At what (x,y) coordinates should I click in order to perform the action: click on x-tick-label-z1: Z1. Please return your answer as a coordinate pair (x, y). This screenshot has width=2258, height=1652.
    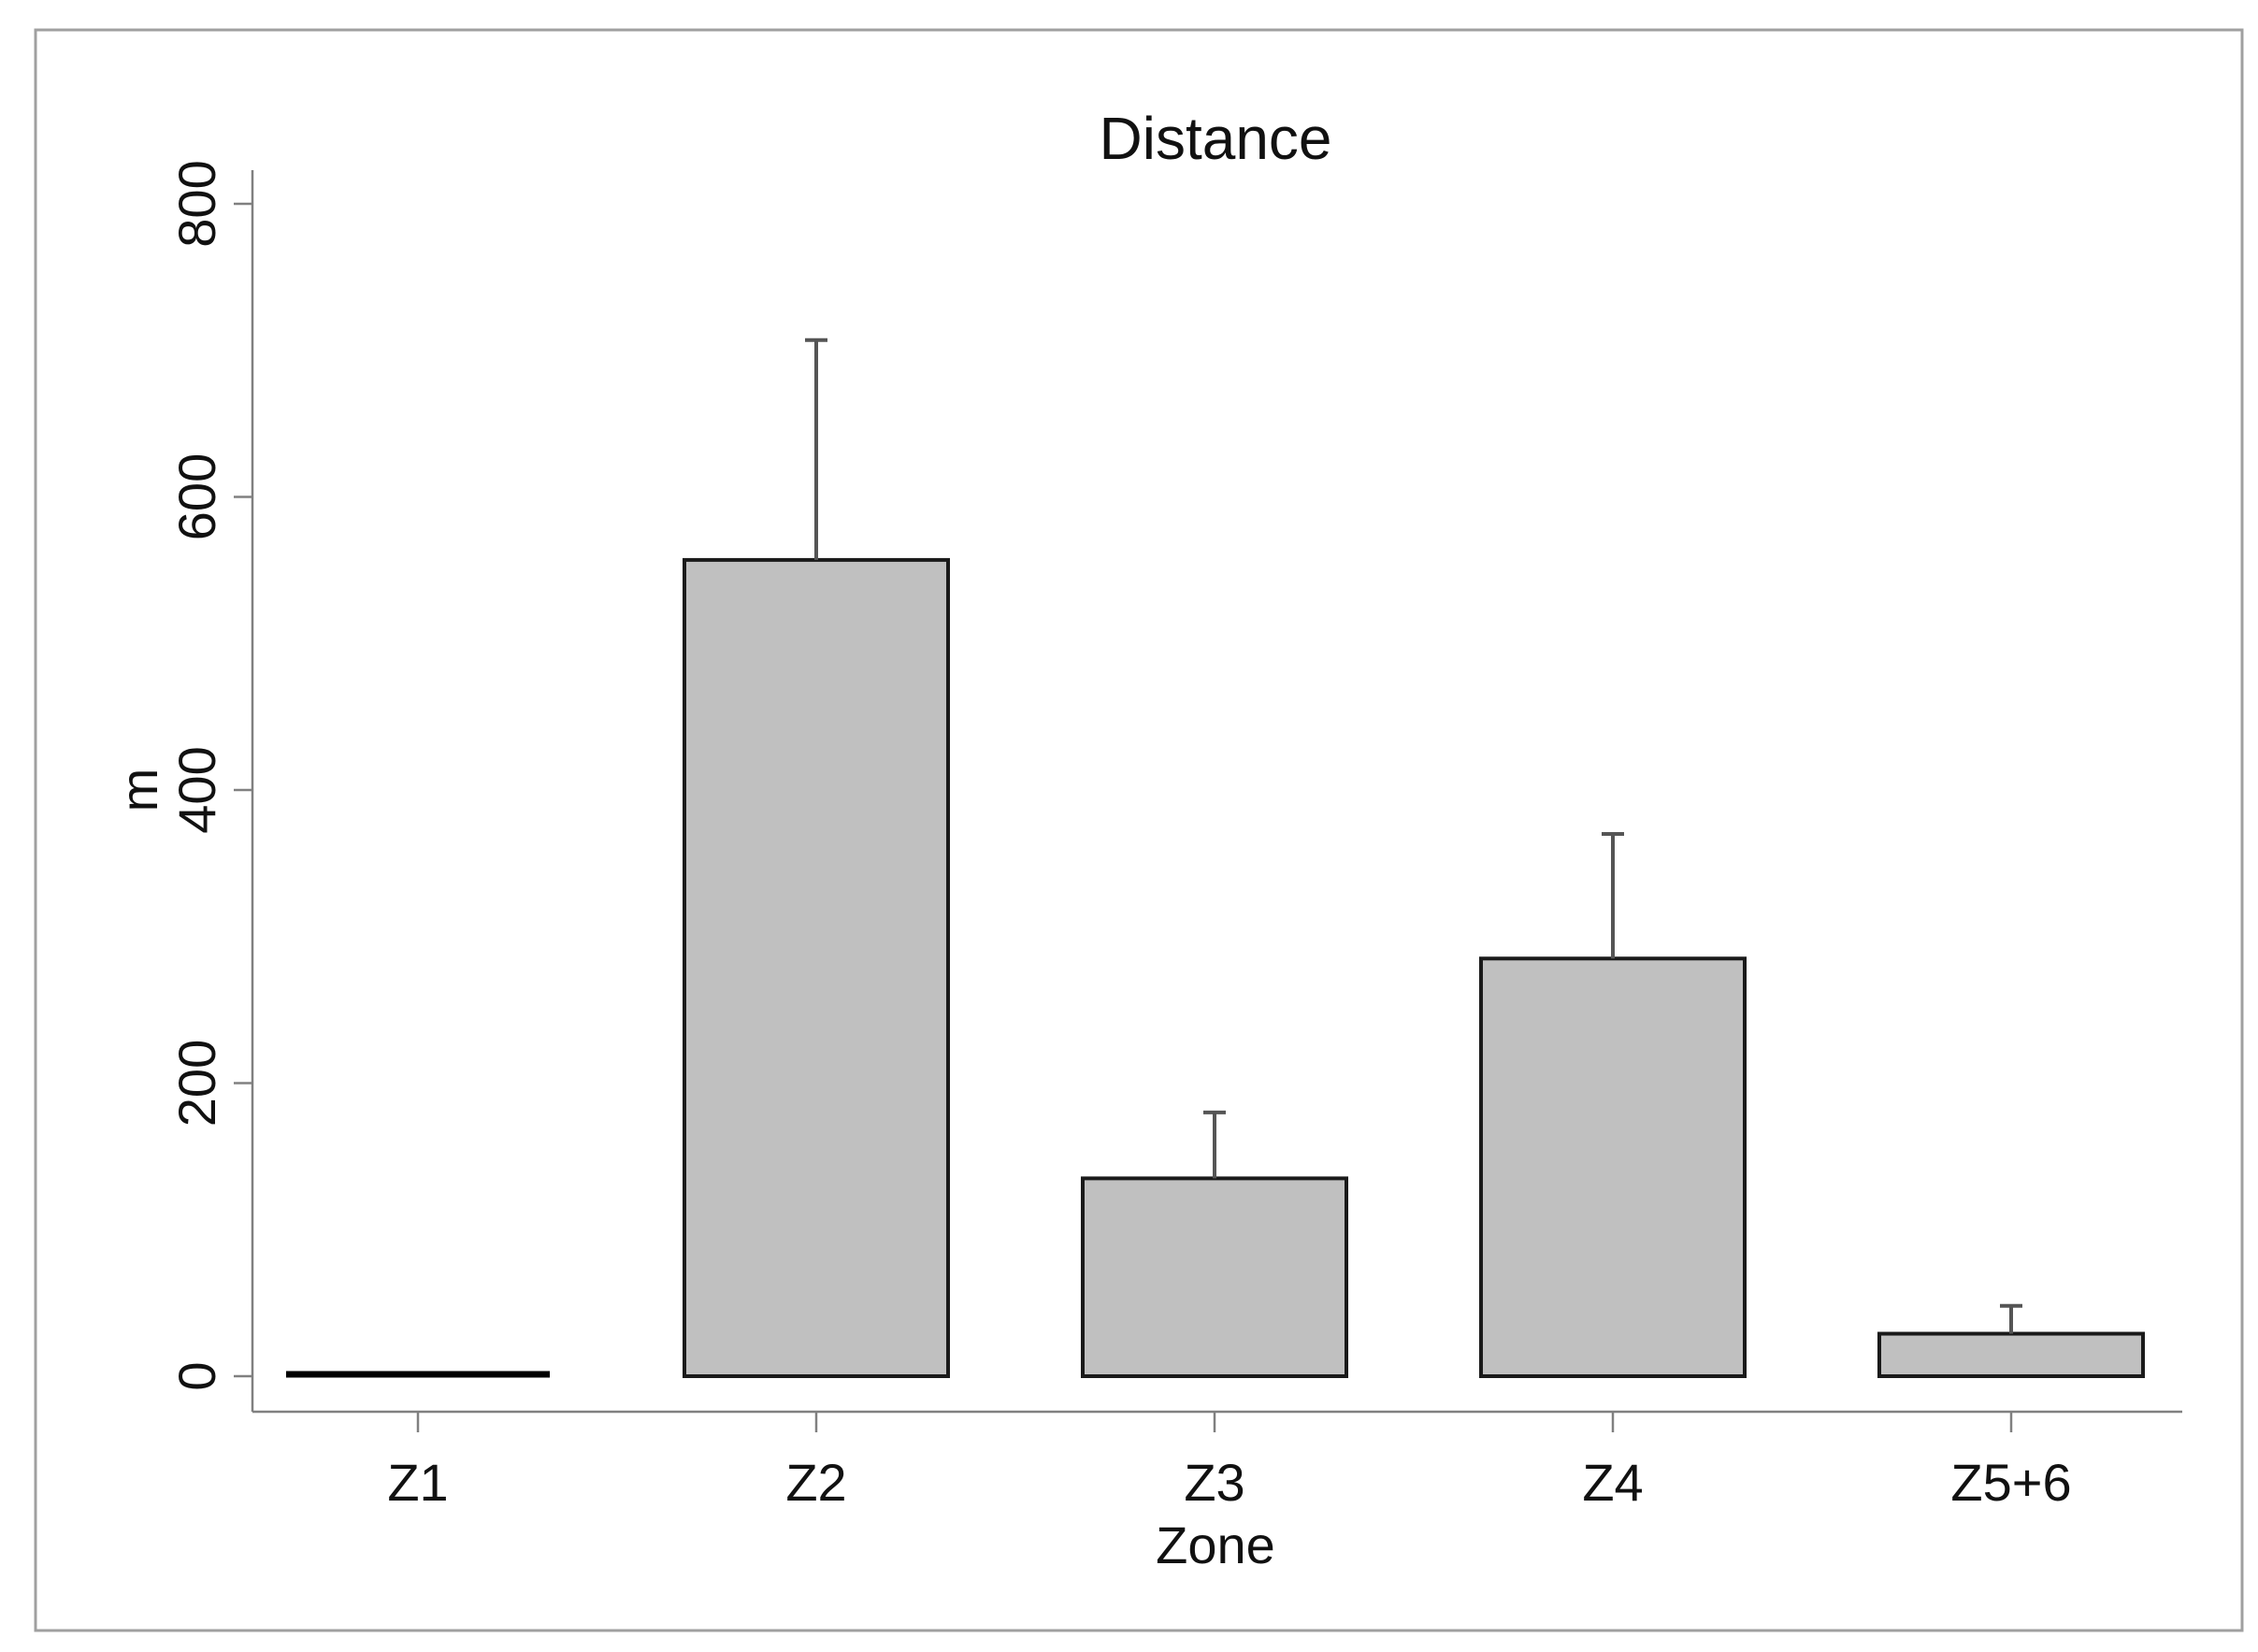
    Looking at the image, I should click on (417, 1482).